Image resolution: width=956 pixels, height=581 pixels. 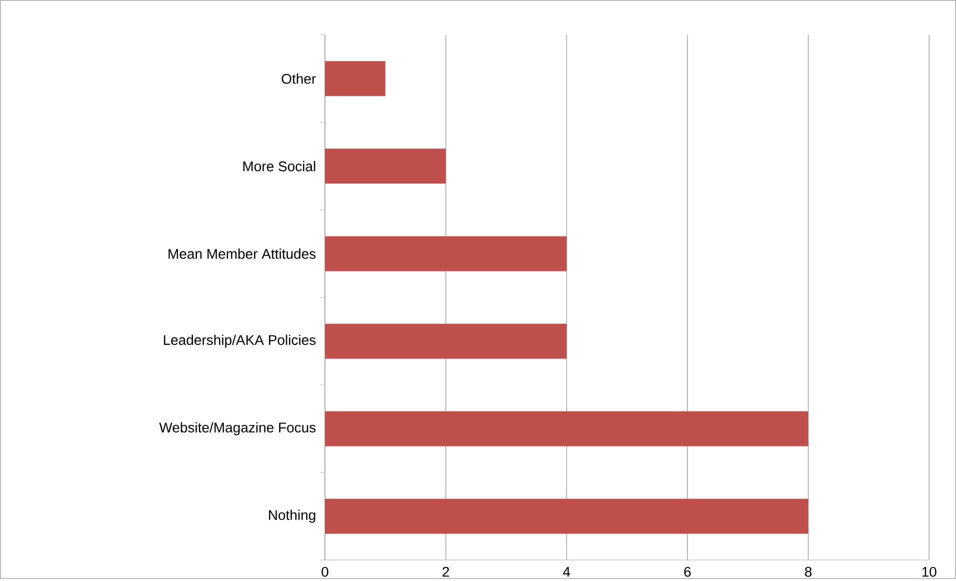 What do you see at coordinates (299, 78) in the screenshot?
I see `y-tick-label: Other` at bounding box center [299, 78].